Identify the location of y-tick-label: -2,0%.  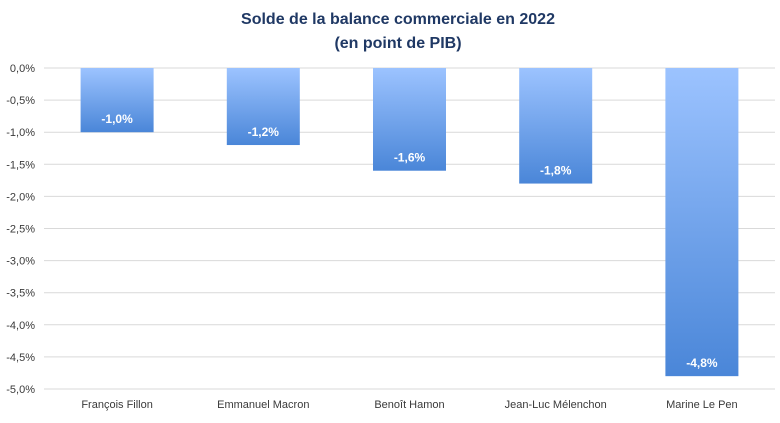
(20, 197).